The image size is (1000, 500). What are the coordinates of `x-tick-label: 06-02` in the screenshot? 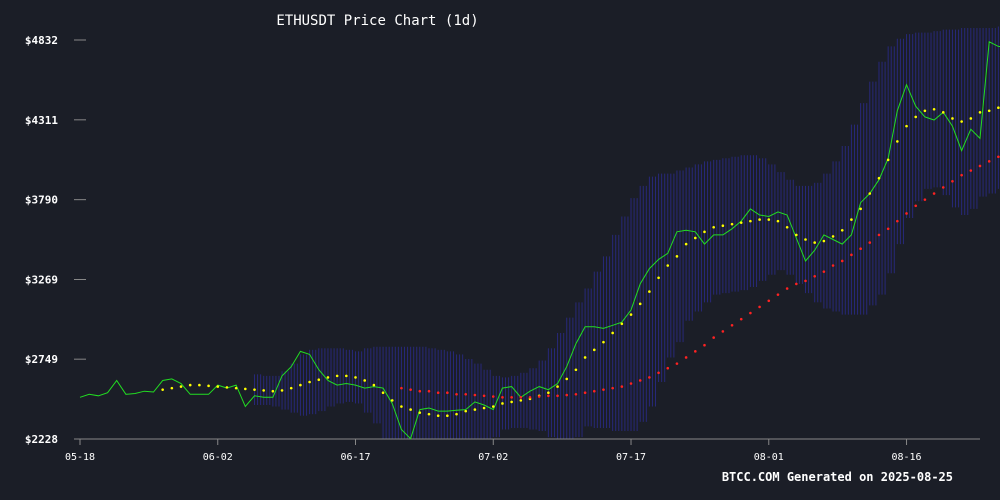 It's located at (218, 457).